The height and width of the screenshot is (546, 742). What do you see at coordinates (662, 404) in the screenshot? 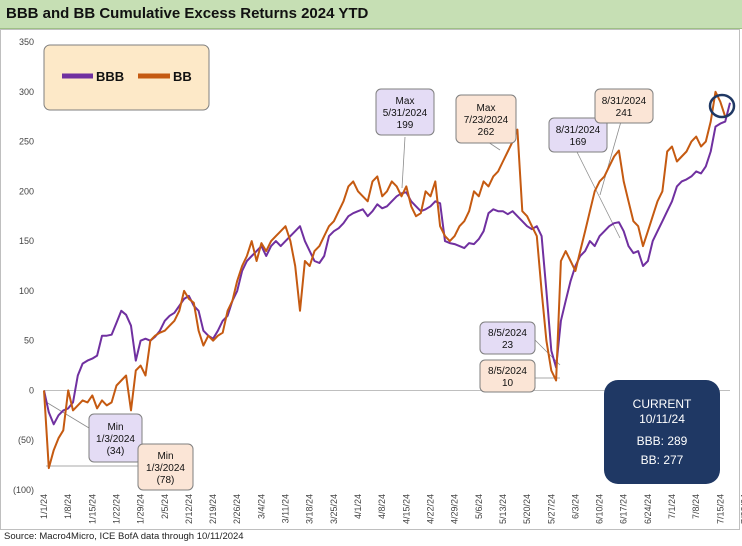
I see `current-box-text: CURRENT` at bounding box center [662, 404].